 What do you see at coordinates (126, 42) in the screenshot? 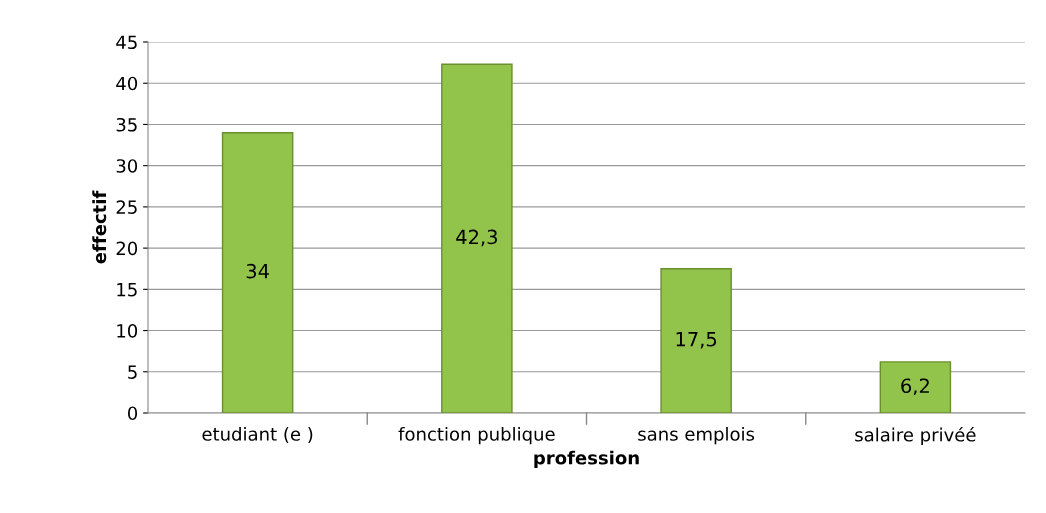
I see `y-tick-label: 45` at bounding box center [126, 42].